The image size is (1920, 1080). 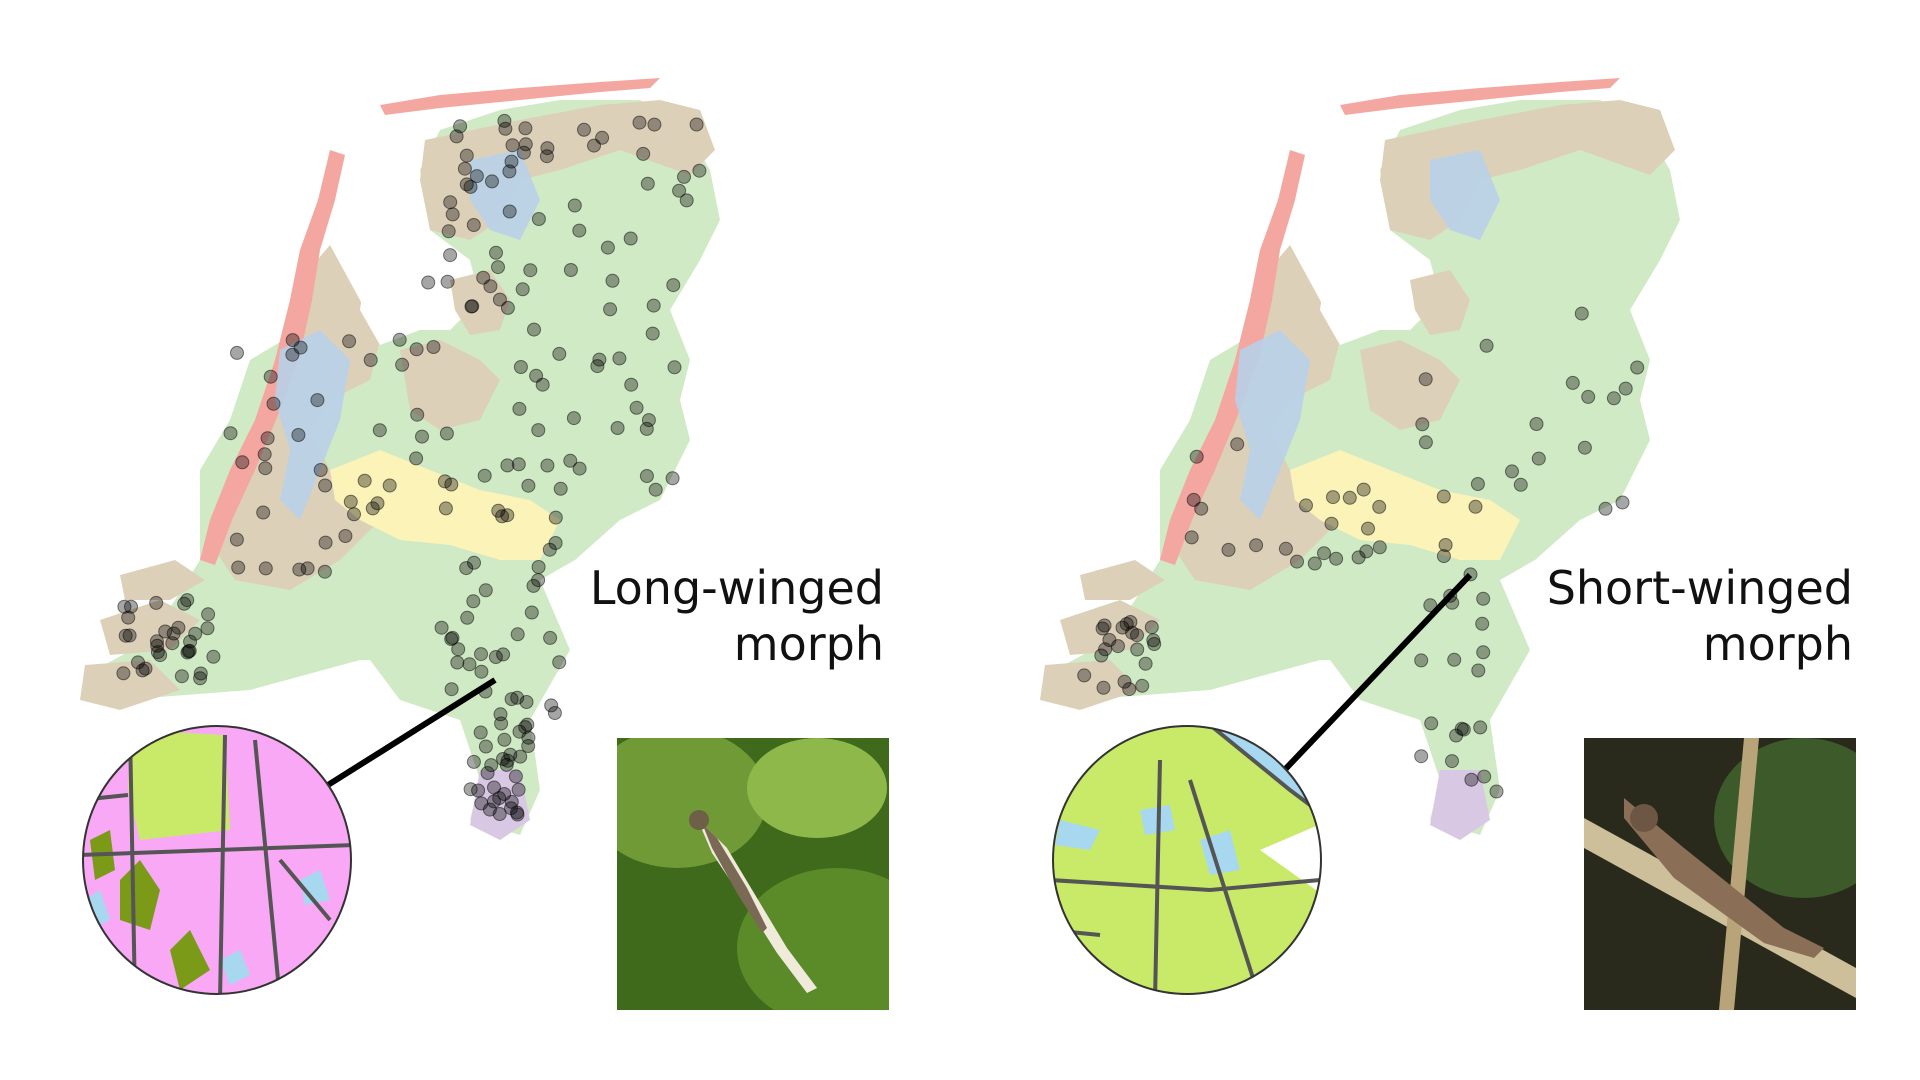 I want to click on map-islands, so click(x=1480, y=96).